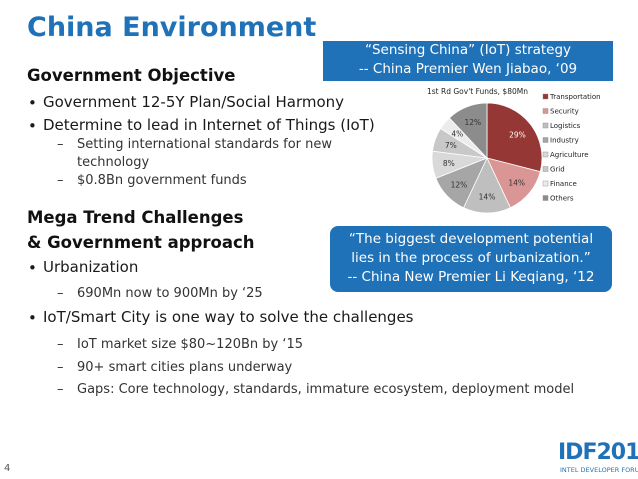 Image resolution: width=638 pixels, height=479 pixels. What do you see at coordinates (477, 91) in the screenshot?
I see `chart-title: 1st Rd Gov't Funds, $80Mn` at bounding box center [477, 91].